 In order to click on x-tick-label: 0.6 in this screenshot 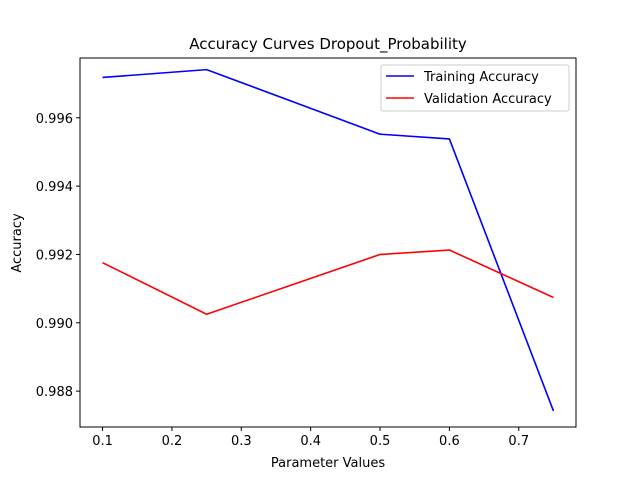, I will do `click(449, 441)`.